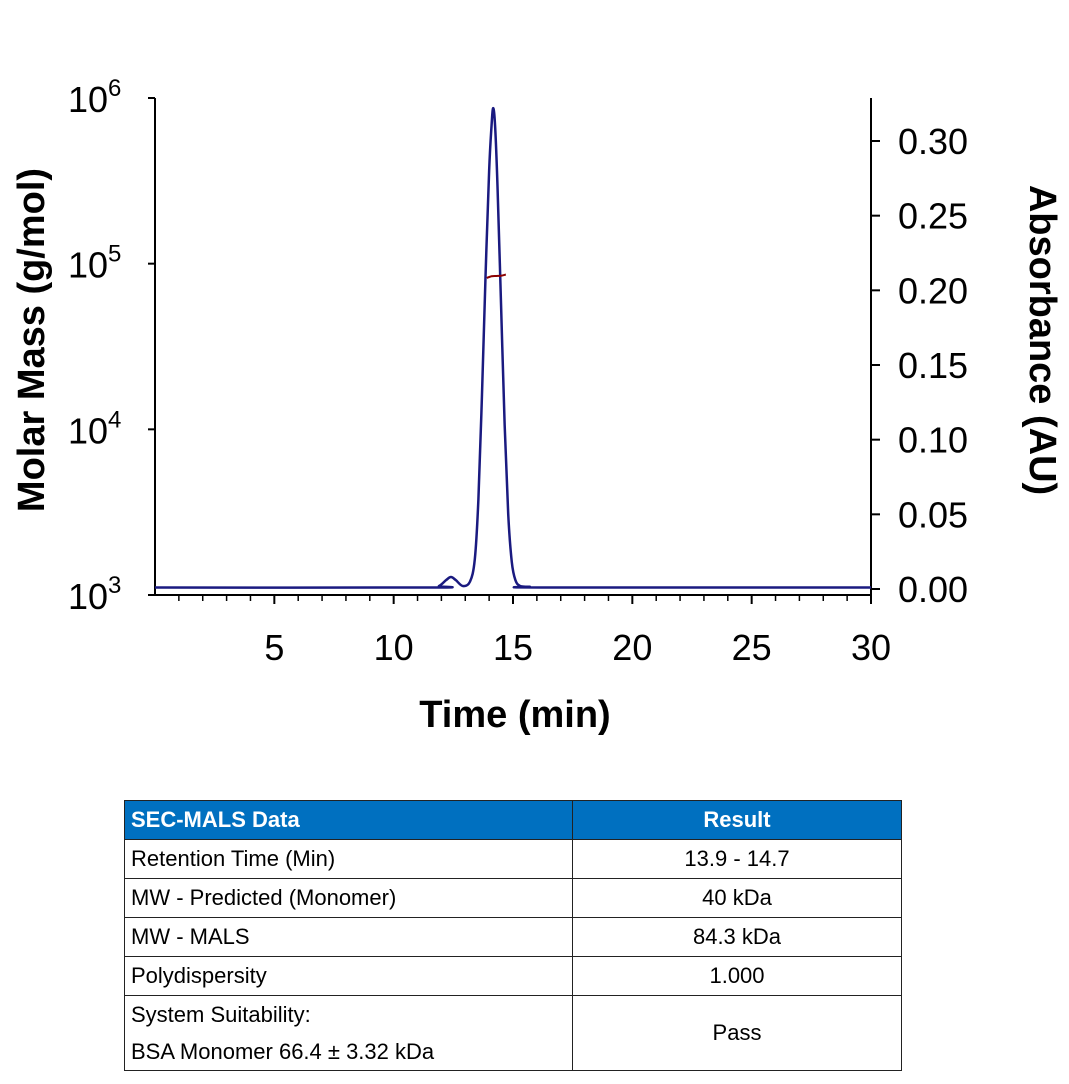 The image size is (1069, 1084). Describe the element at coordinates (933, 440) in the screenshot. I see `y-right-tick-label: 0.10` at that location.